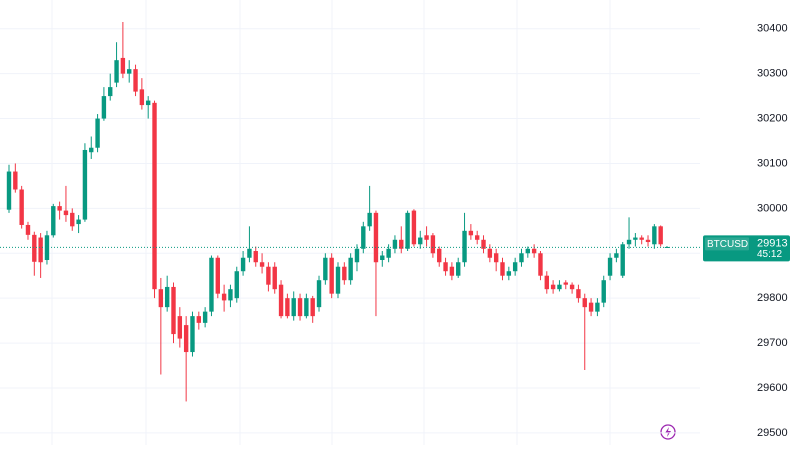 Image resolution: width=800 pixels, height=450 pixels. What do you see at coordinates (769, 254) in the screenshot?
I see `countdown-label: 45:12` at bounding box center [769, 254].